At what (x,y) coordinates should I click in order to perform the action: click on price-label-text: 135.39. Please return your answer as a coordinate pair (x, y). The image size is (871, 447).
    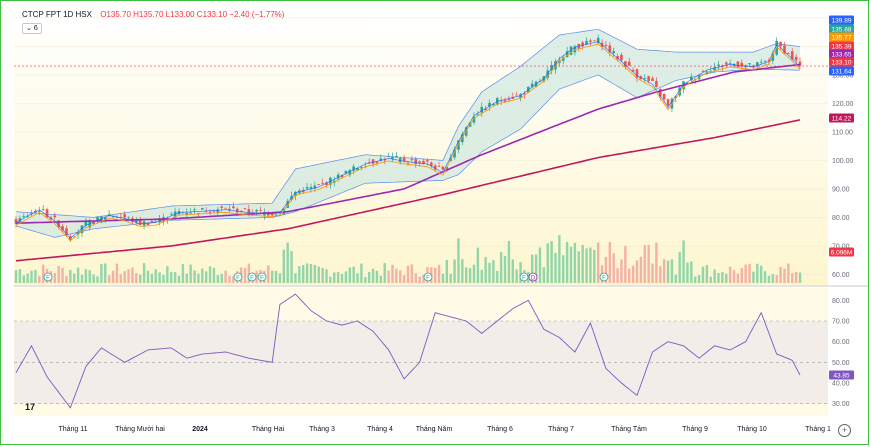
    Looking at the image, I should click on (842, 47).